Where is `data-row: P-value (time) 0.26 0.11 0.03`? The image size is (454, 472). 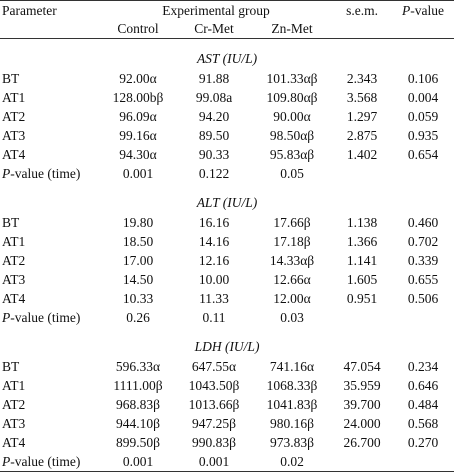 data-row: P-value (time) 0.26 0.11 0.03 is located at coordinates (227, 317).